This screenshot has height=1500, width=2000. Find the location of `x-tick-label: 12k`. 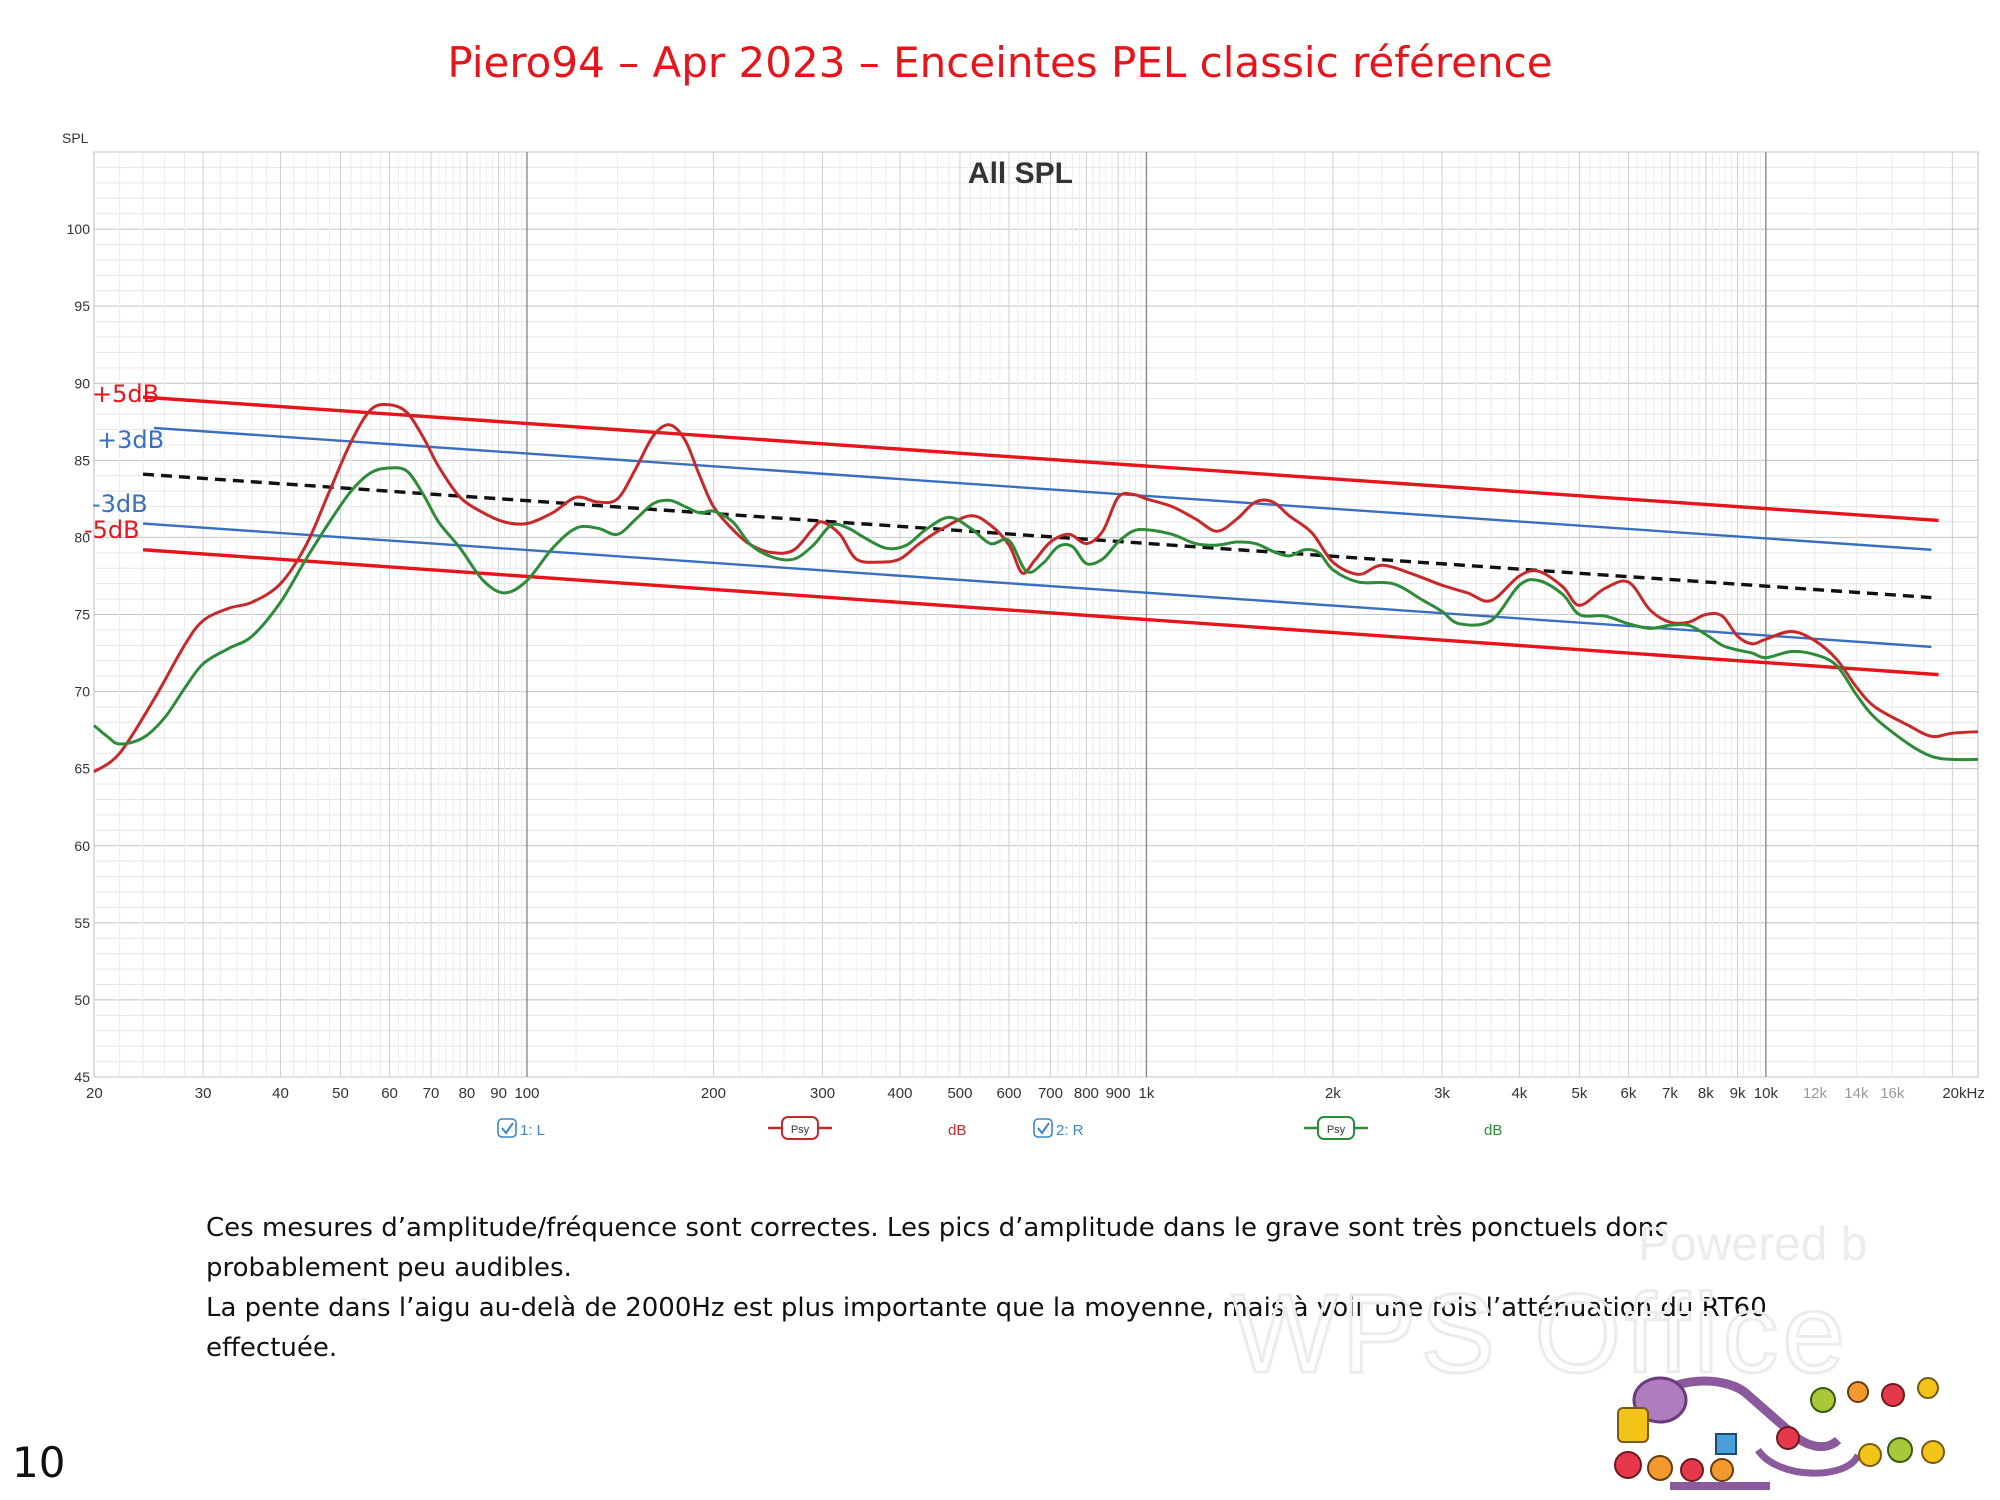

x-tick-label: 12k is located at coordinates (1815, 1093).